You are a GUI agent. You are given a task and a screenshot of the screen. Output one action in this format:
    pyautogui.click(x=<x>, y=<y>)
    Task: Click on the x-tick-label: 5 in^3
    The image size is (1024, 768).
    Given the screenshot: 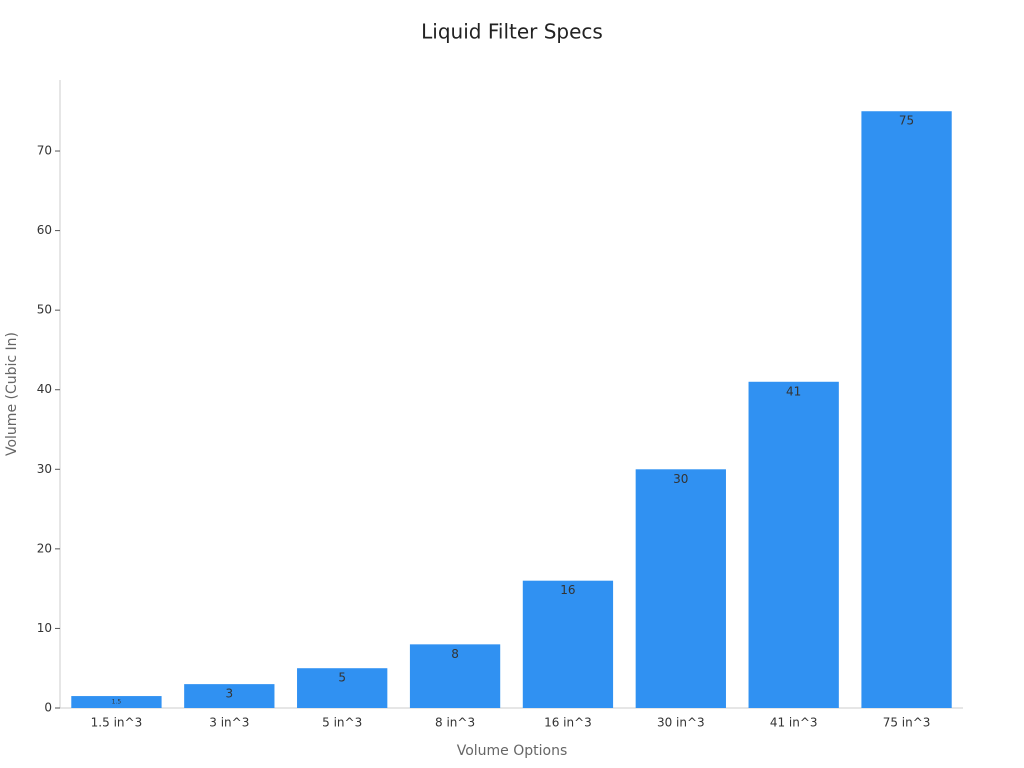 What is the action you would take?
    pyautogui.click(x=342, y=723)
    